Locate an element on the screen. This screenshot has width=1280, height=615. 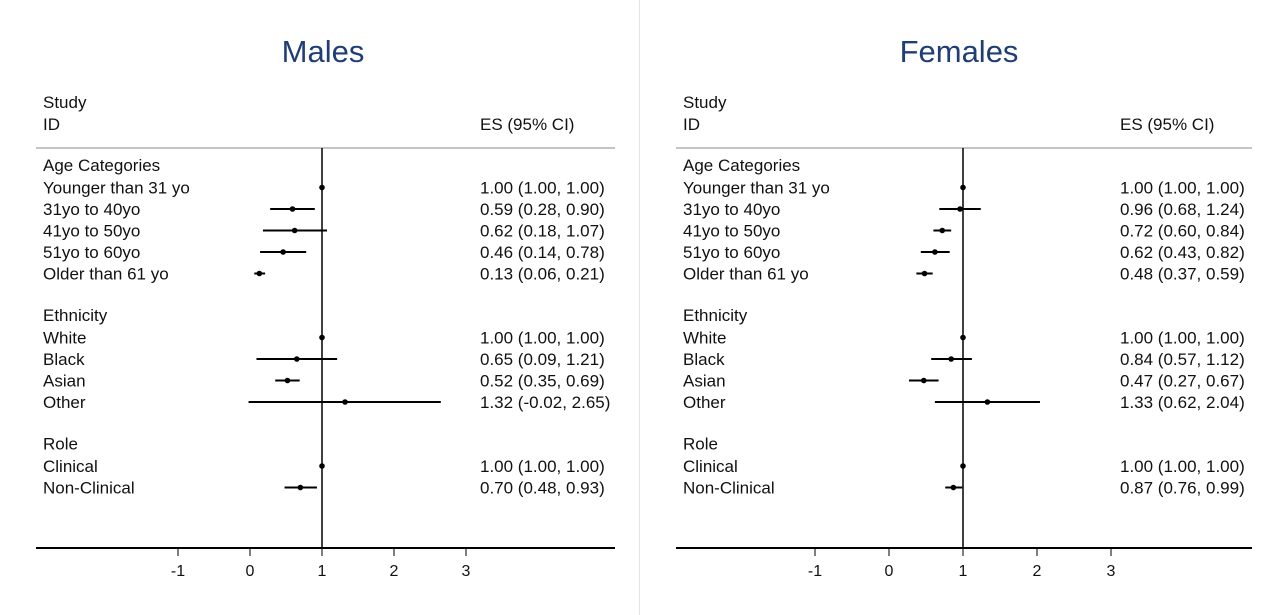
row-es-value: 0.52 (0.35, 0.69) is located at coordinates (542, 381).